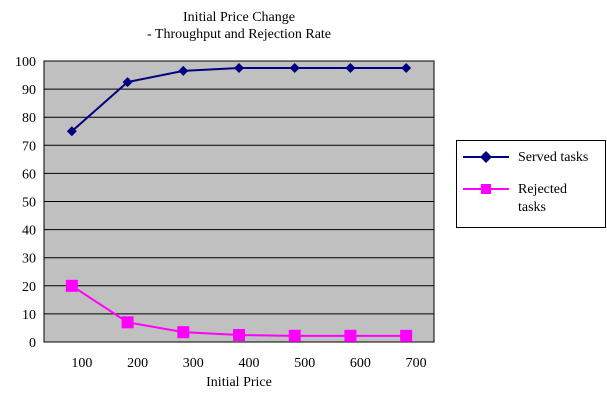 The height and width of the screenshot is (398, 607). What do you see at coordinates (29, 118) in the screenshot?
I see `y-tick-label: 80` at bounding box center [29, 118].